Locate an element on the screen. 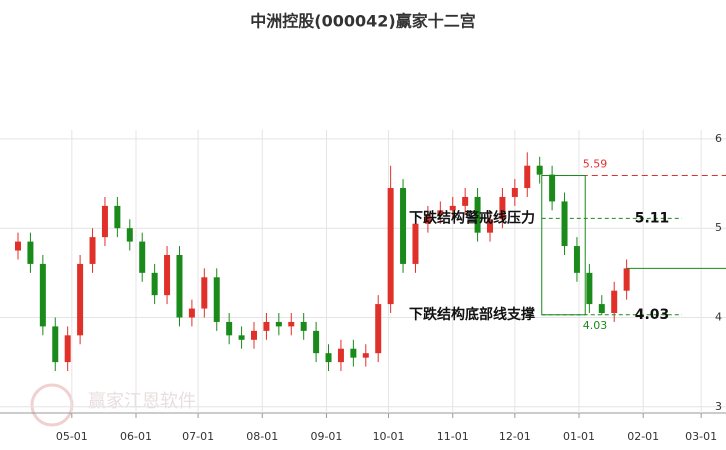 This screenshot has width=726, height=450. y-tick-label: 3 is located at coordinates (718, 406).